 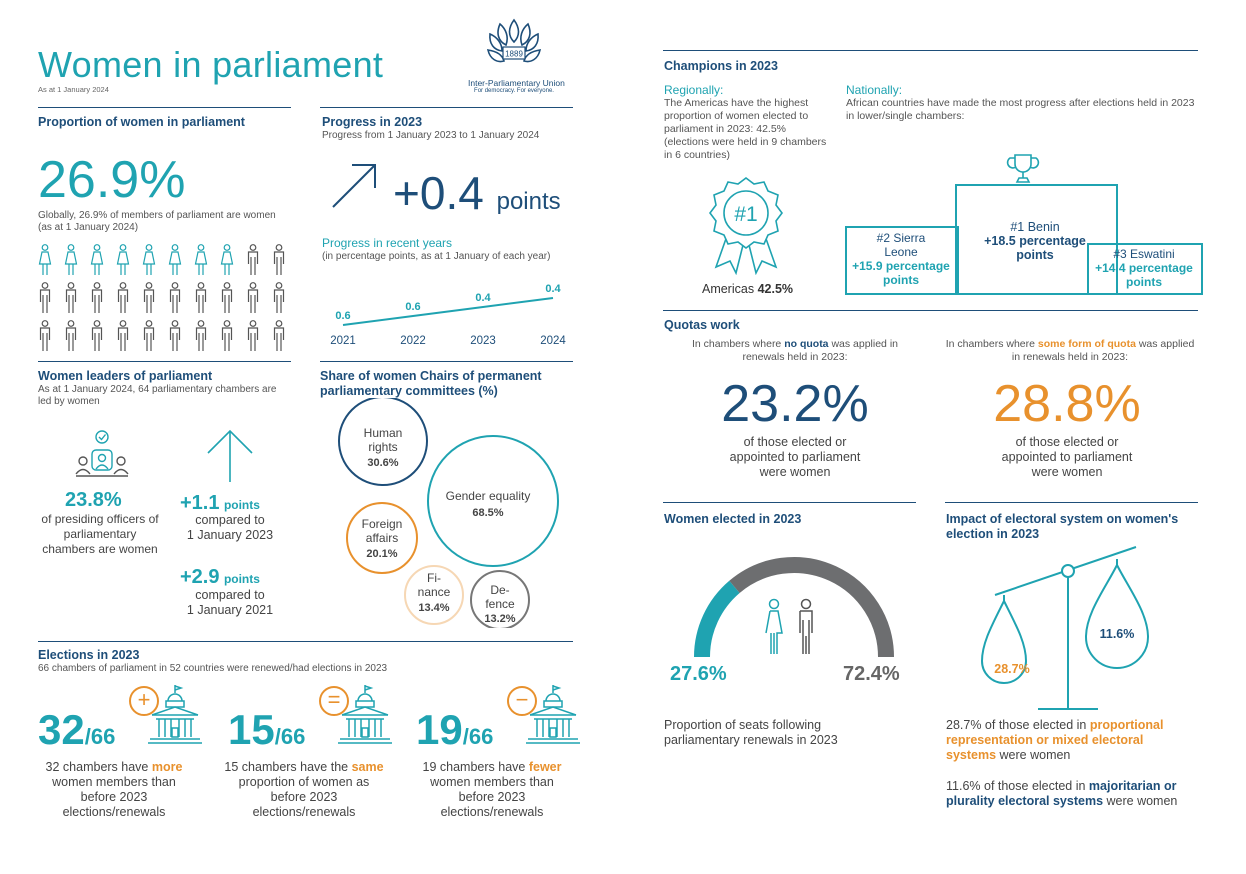 What do you see at coordinates (733, 519) in the screenshot?
I see `women-elected-heading: Women elected in 2023` at bounding box center [733, 519].